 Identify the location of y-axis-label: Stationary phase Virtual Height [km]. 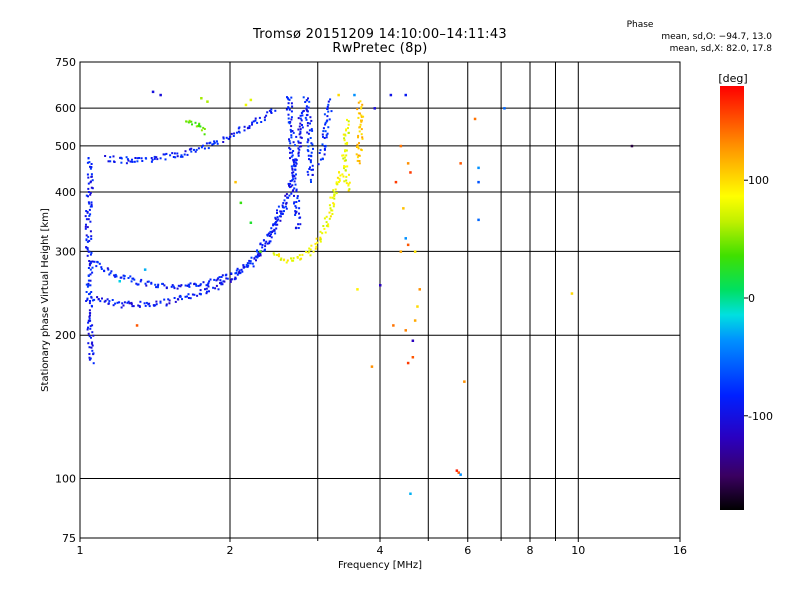
(45, 300).